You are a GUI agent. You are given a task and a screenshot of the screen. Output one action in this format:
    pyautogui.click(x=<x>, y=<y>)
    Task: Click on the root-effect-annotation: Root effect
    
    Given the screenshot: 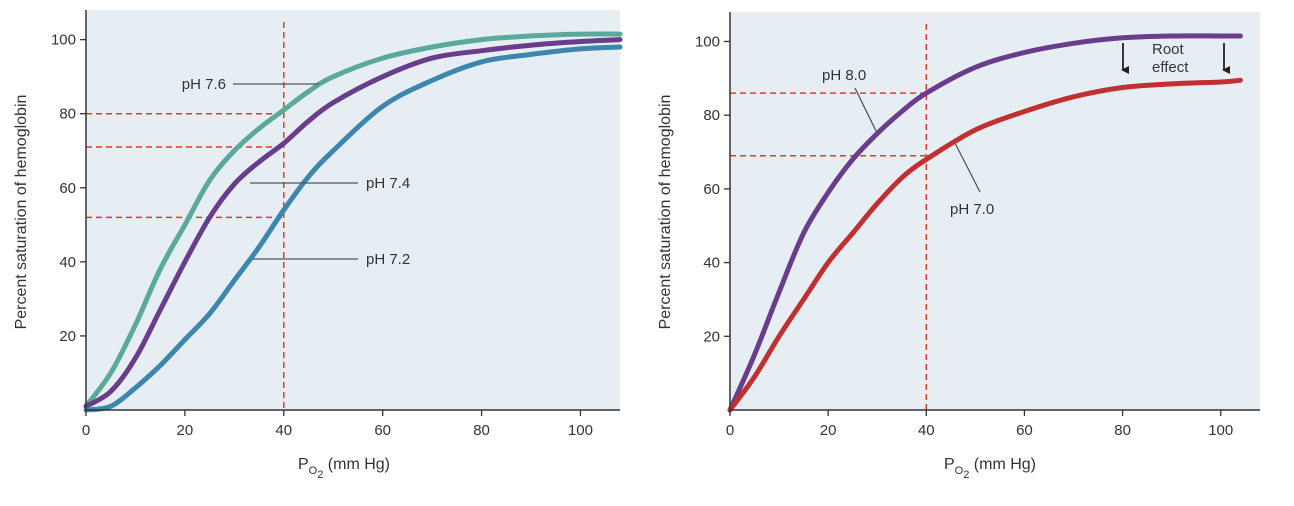 What is the action you would take?
    pyautogui.click(x=1175, y=58)
    